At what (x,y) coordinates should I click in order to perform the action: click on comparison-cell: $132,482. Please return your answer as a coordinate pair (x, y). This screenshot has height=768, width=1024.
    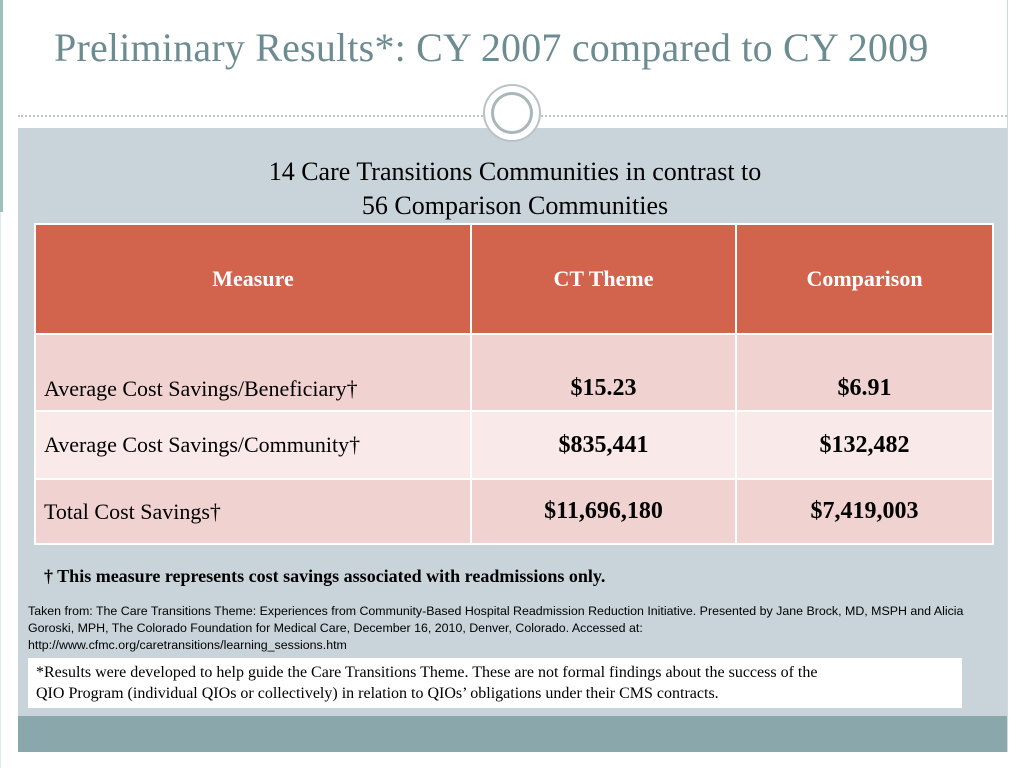
    Looking at the image, I should click on (864, 445).